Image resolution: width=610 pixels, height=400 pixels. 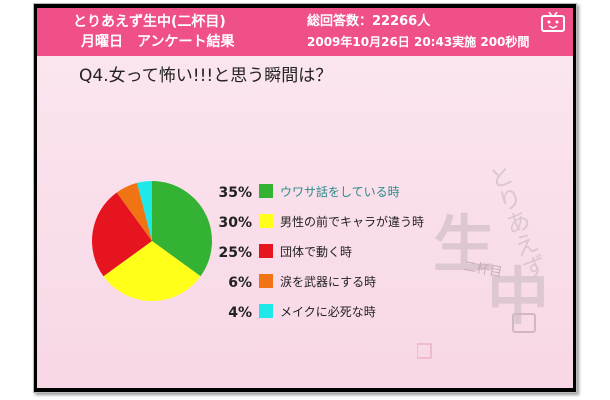 I want to click on legend-label-2: 男性の前でキャラが違う時, so click(x=352, y=221).